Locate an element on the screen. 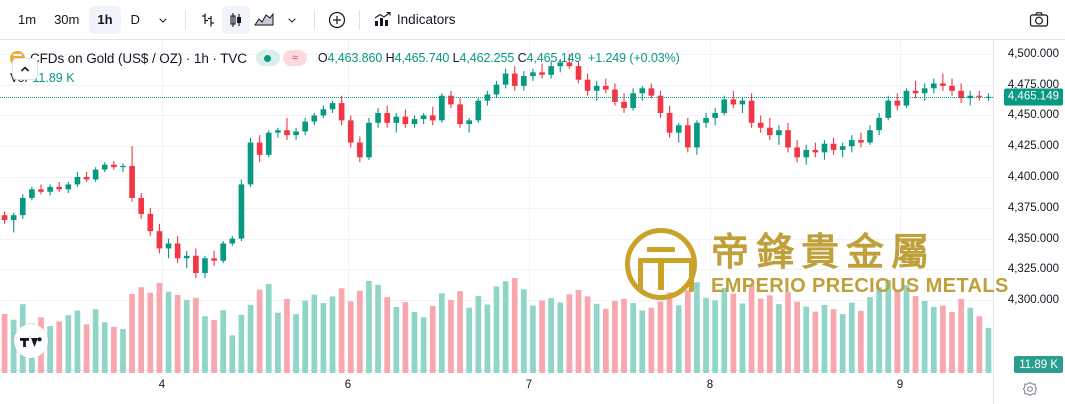  toolbar-divider is located at coordinates (185, 19).